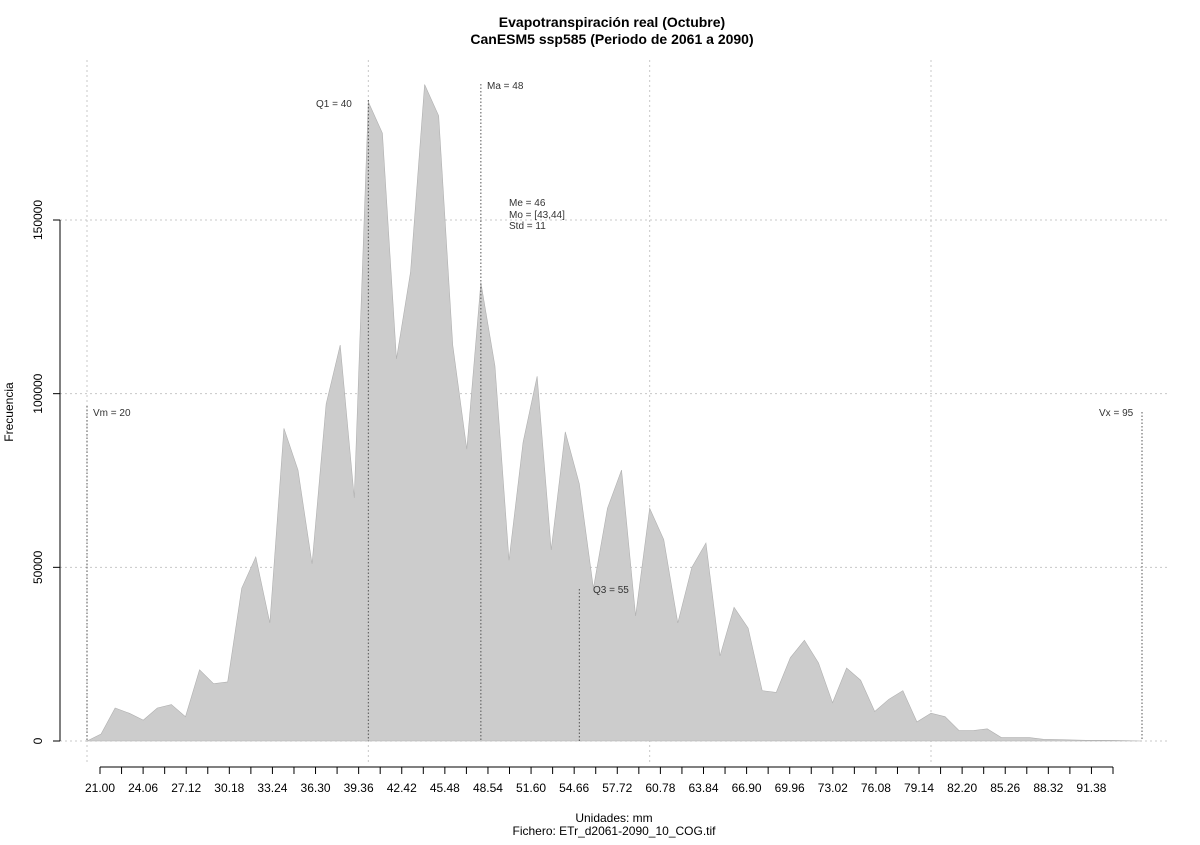  Describe the element at coordinates (527, 203) in the screenshot. I see `me-label: Me = 46` at that location.